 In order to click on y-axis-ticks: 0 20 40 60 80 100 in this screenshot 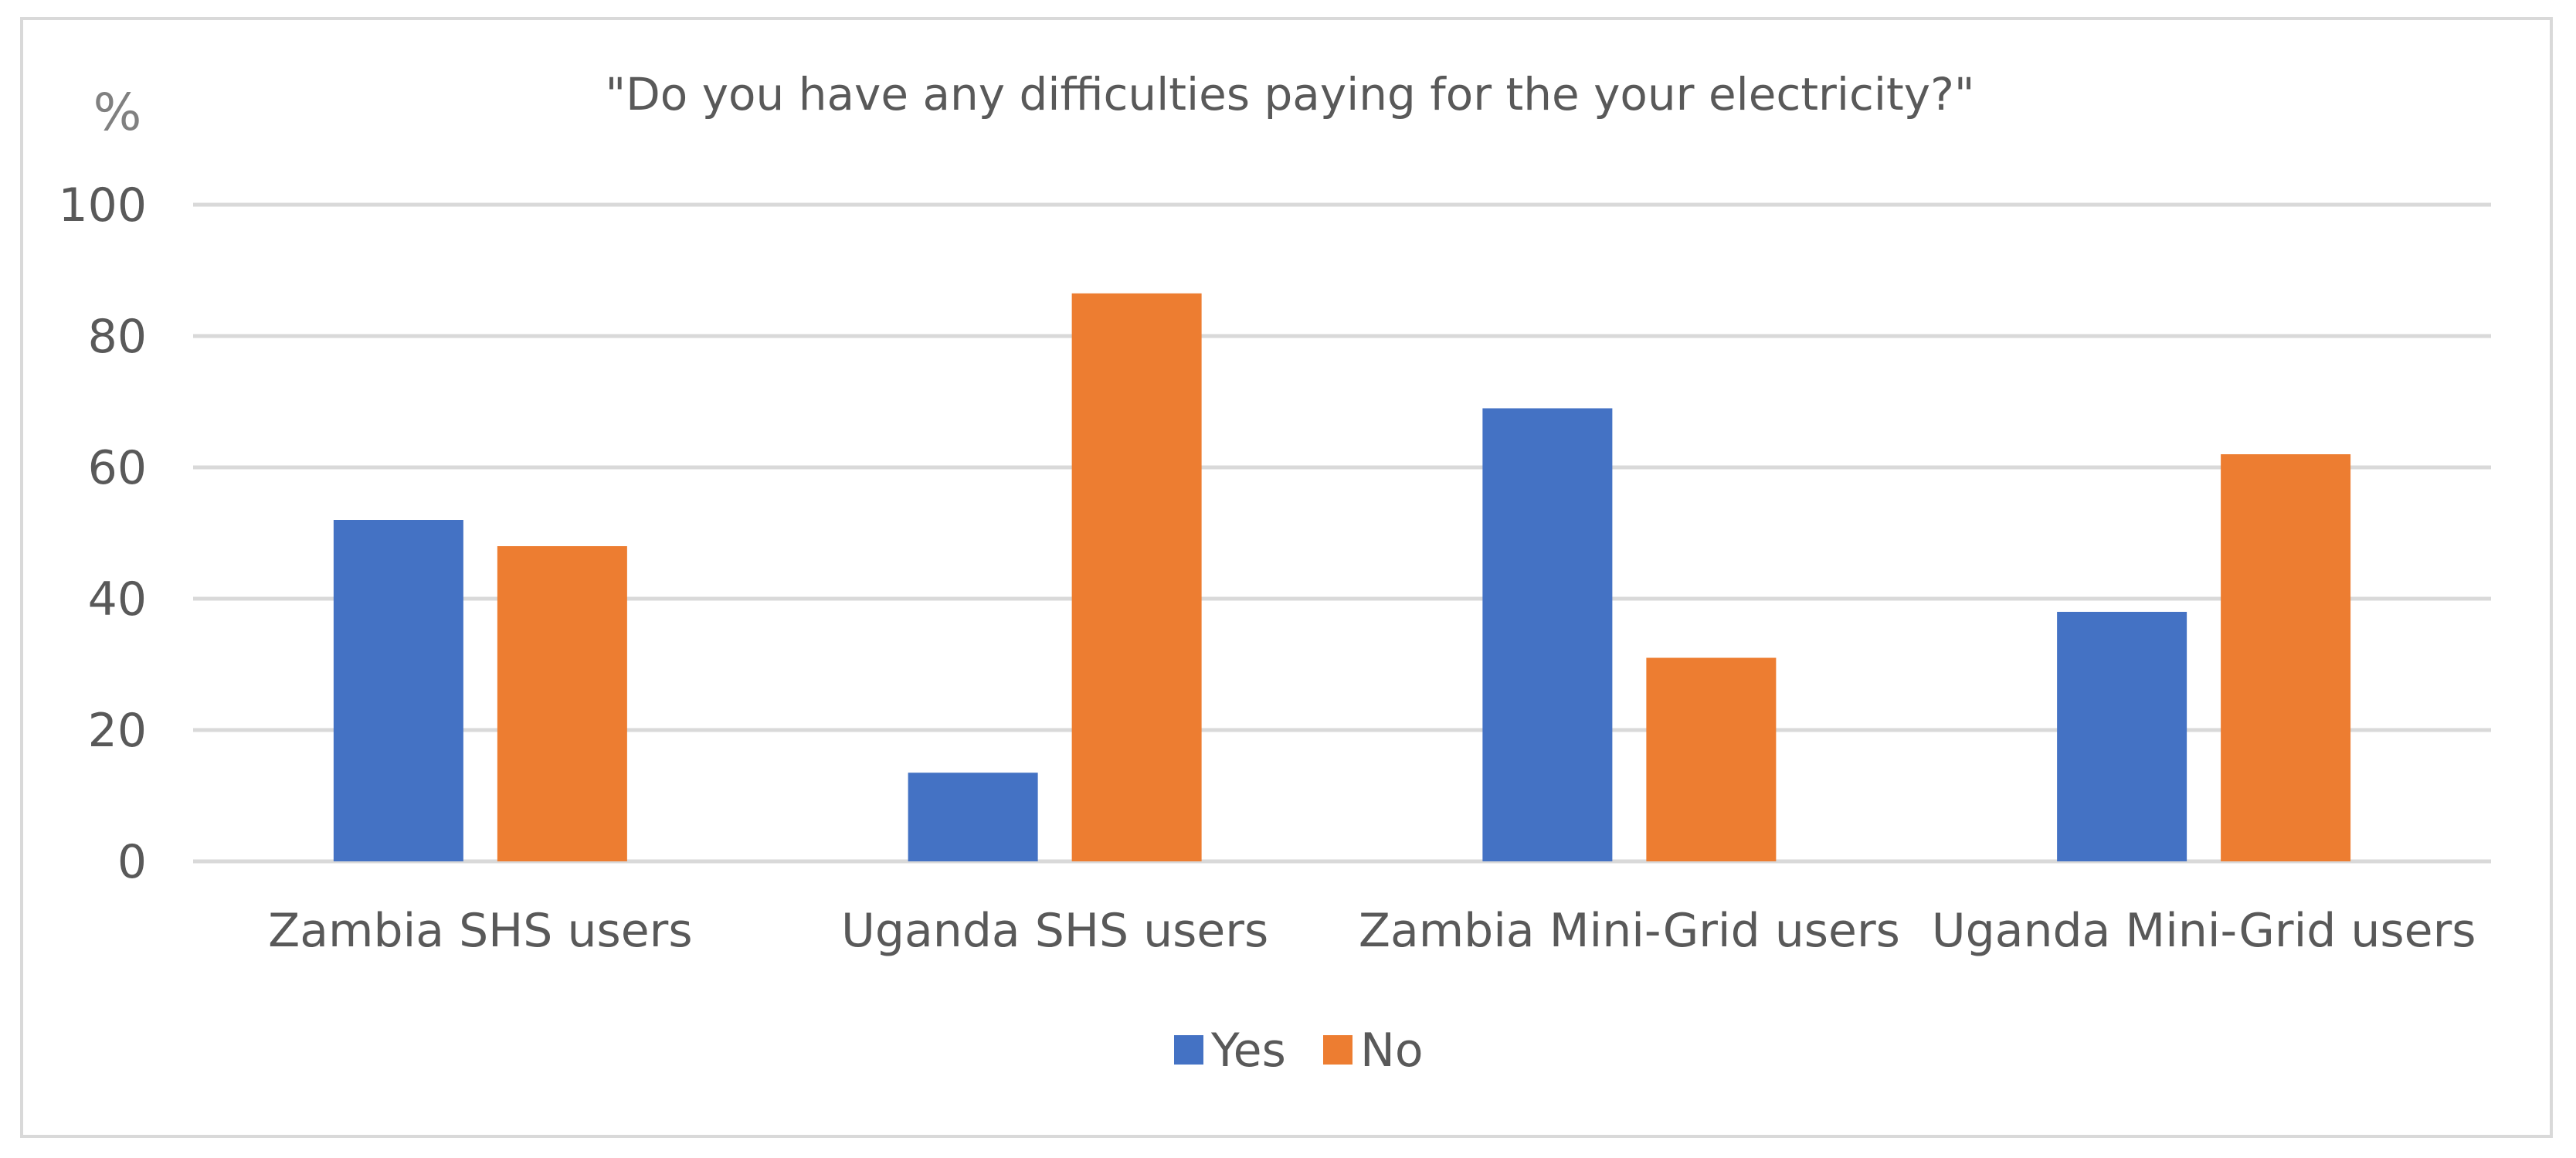, I will do `click(102, 533)`.